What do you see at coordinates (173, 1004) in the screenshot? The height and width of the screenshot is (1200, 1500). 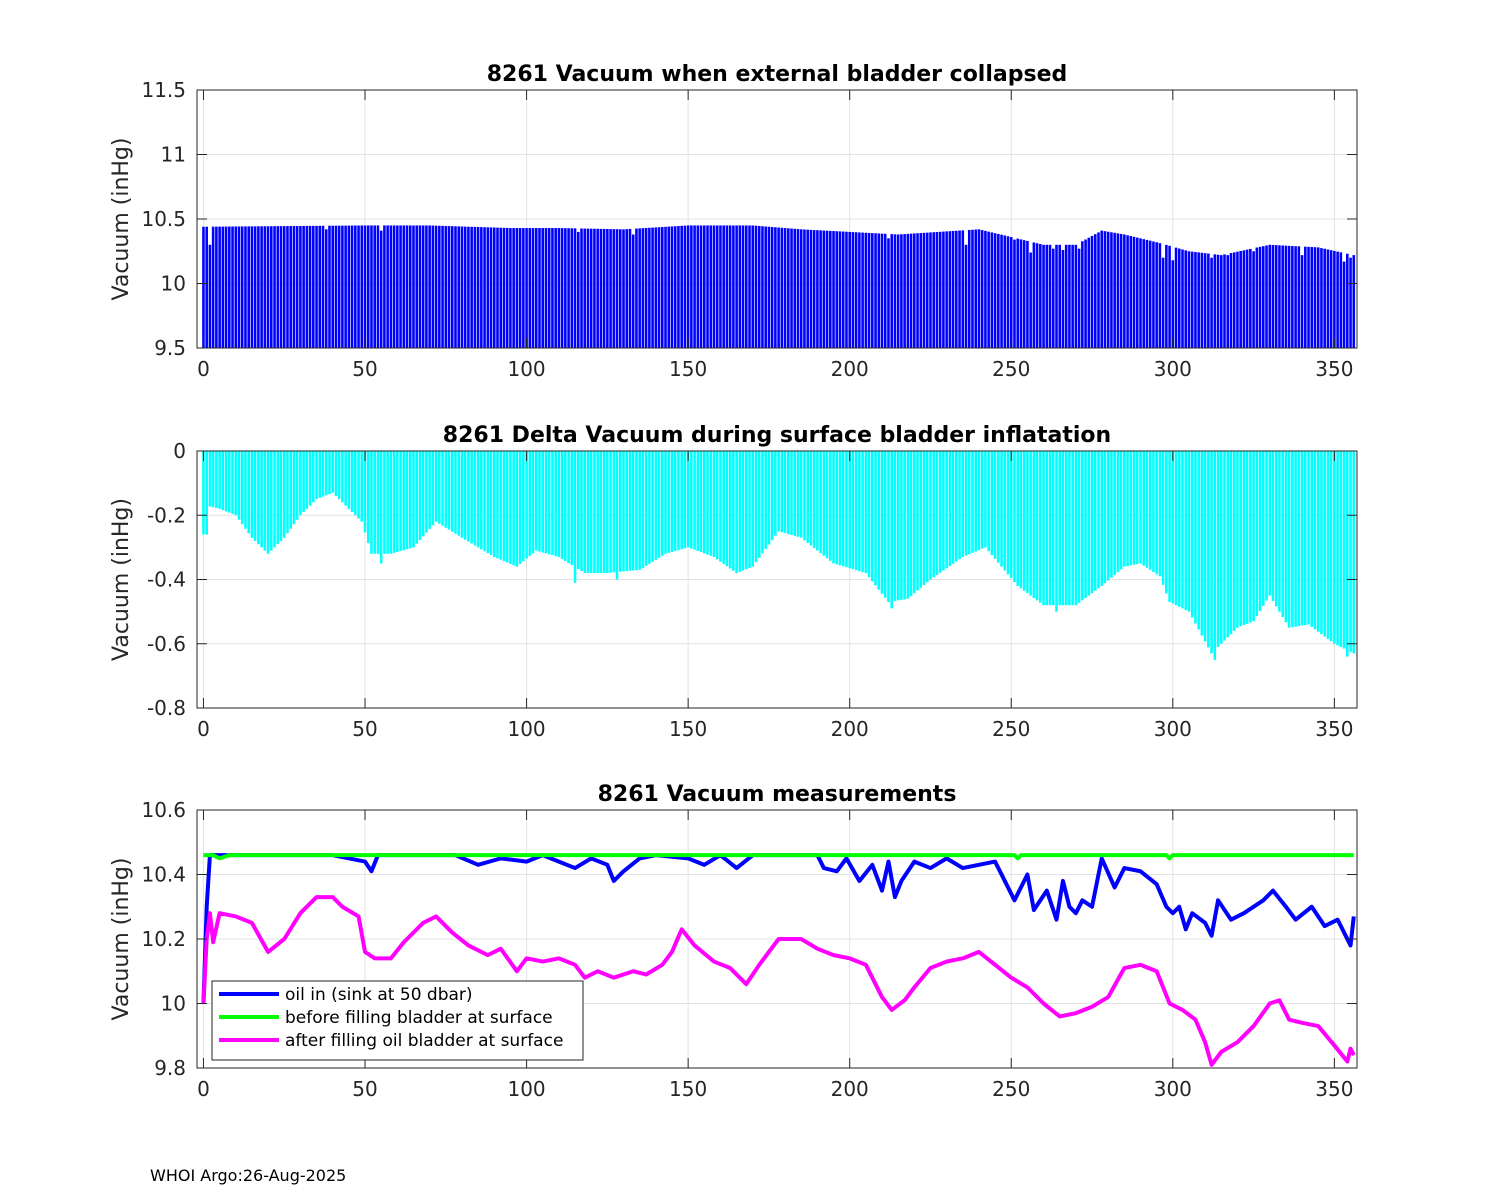 I see `y-tick-label: 10` at bounding box center [173, 1004].